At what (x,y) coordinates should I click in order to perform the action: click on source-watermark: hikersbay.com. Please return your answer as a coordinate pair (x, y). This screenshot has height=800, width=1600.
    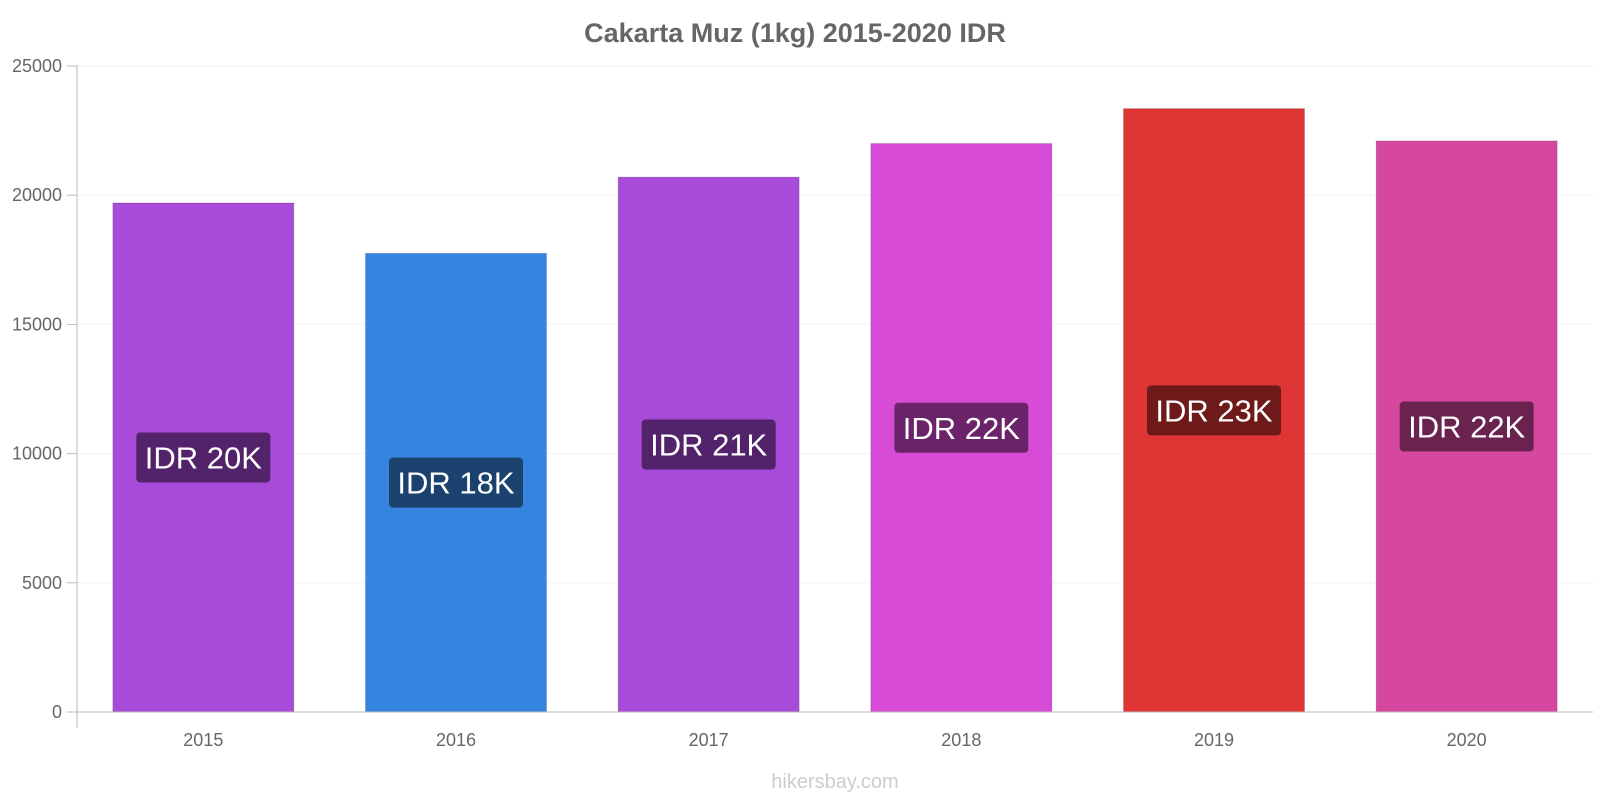
    Looking at the image, I should click on (834, 782).